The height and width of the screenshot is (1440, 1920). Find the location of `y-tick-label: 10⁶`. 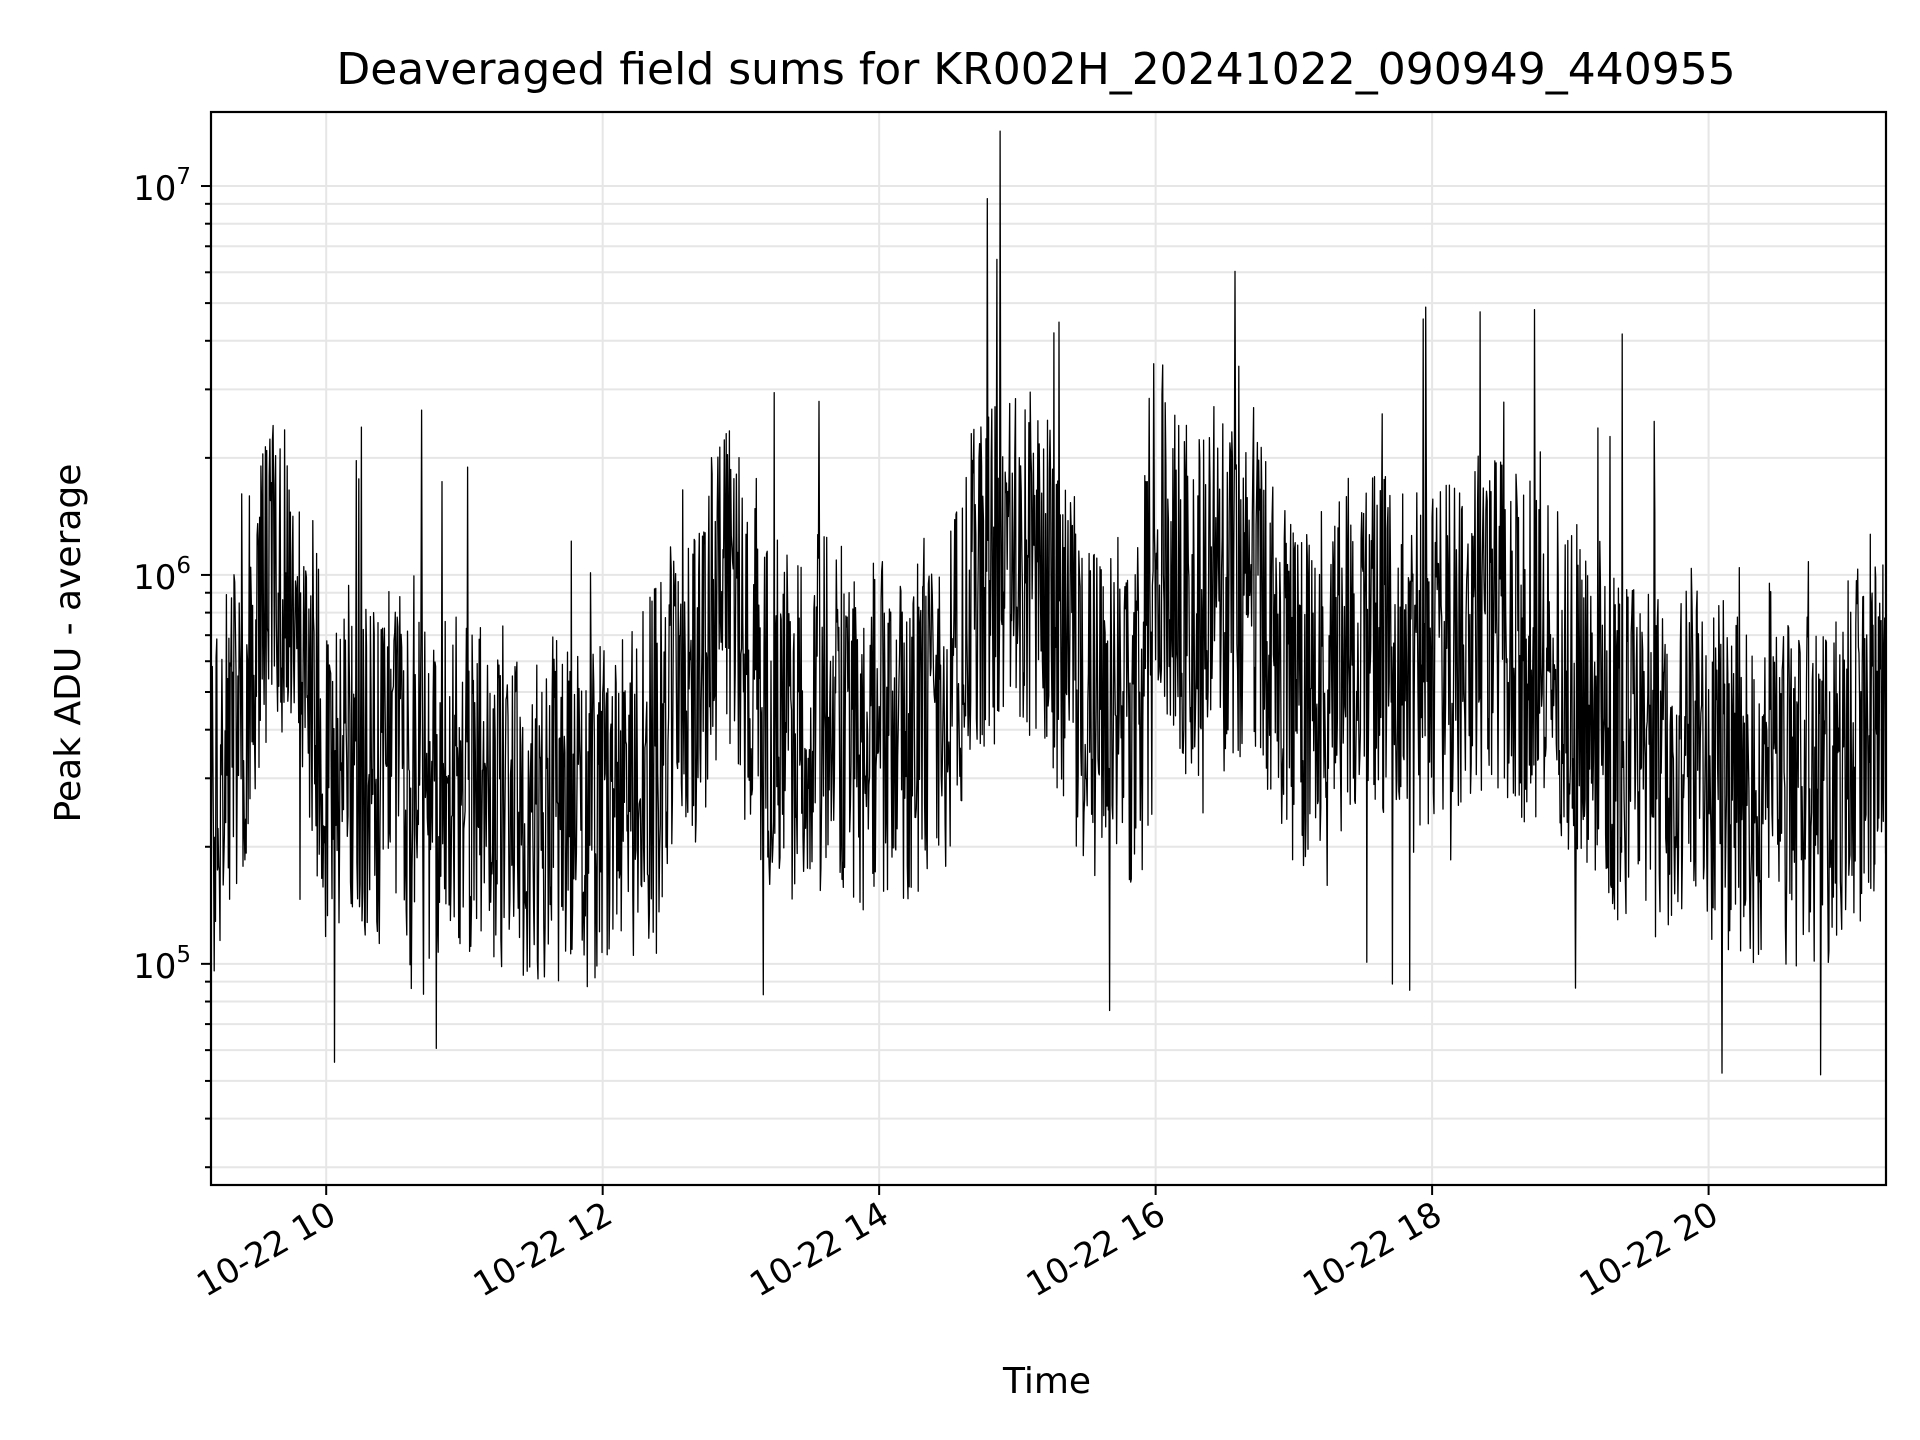

y-tick-label: 10⁶ is located at coordinates (162, 575).